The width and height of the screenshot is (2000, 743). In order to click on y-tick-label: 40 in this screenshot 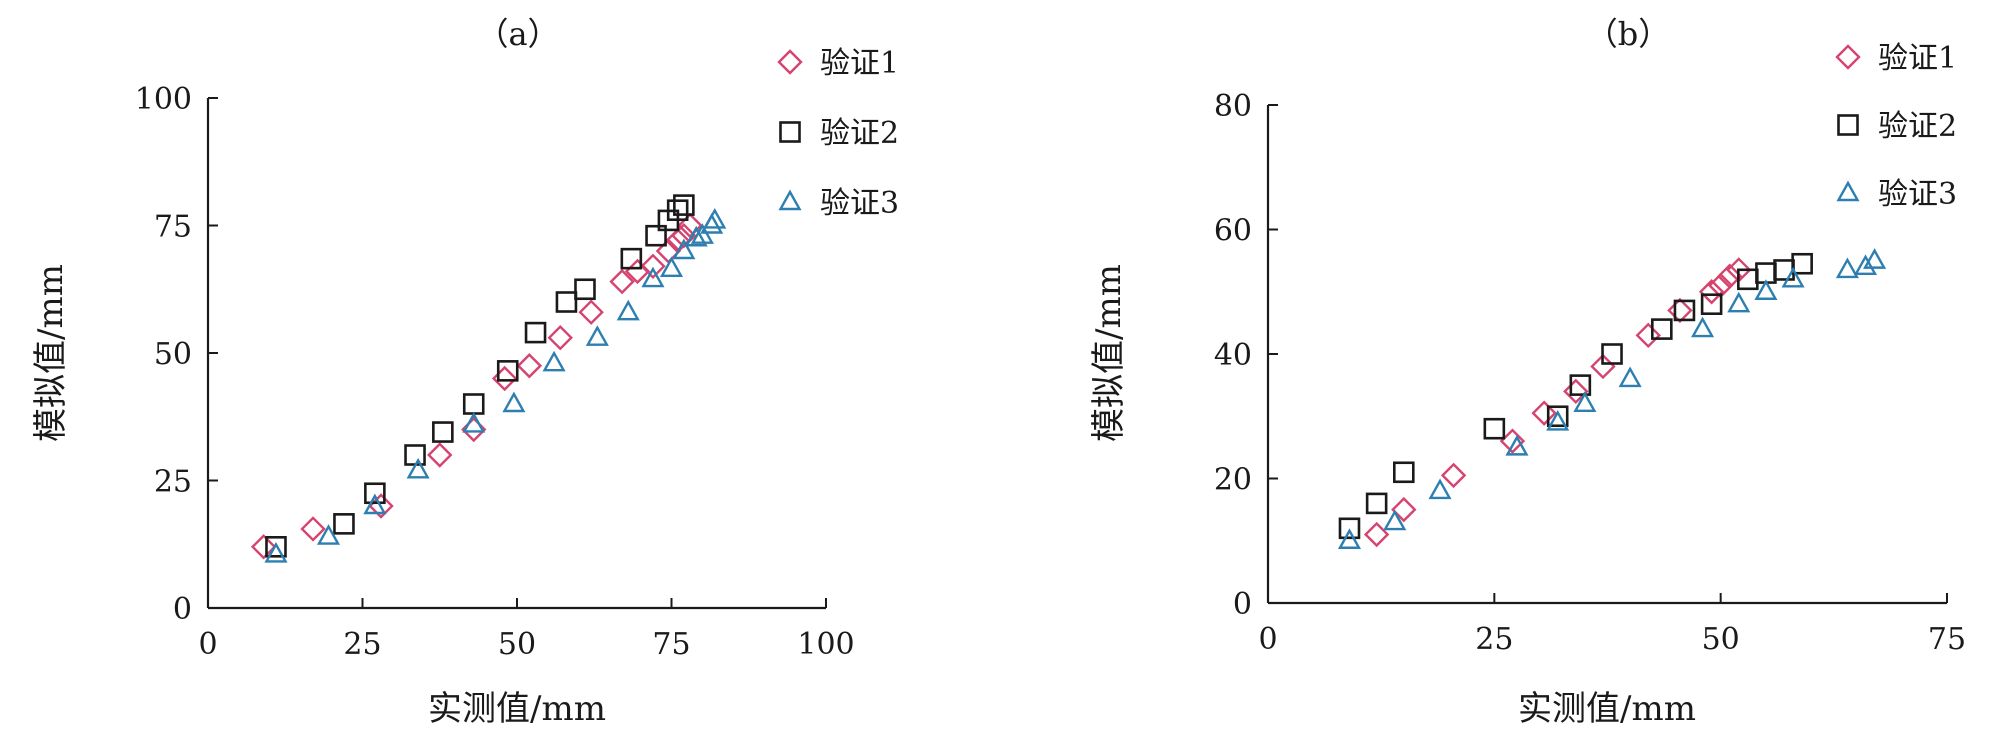, I will do `click(1233, 355)`.